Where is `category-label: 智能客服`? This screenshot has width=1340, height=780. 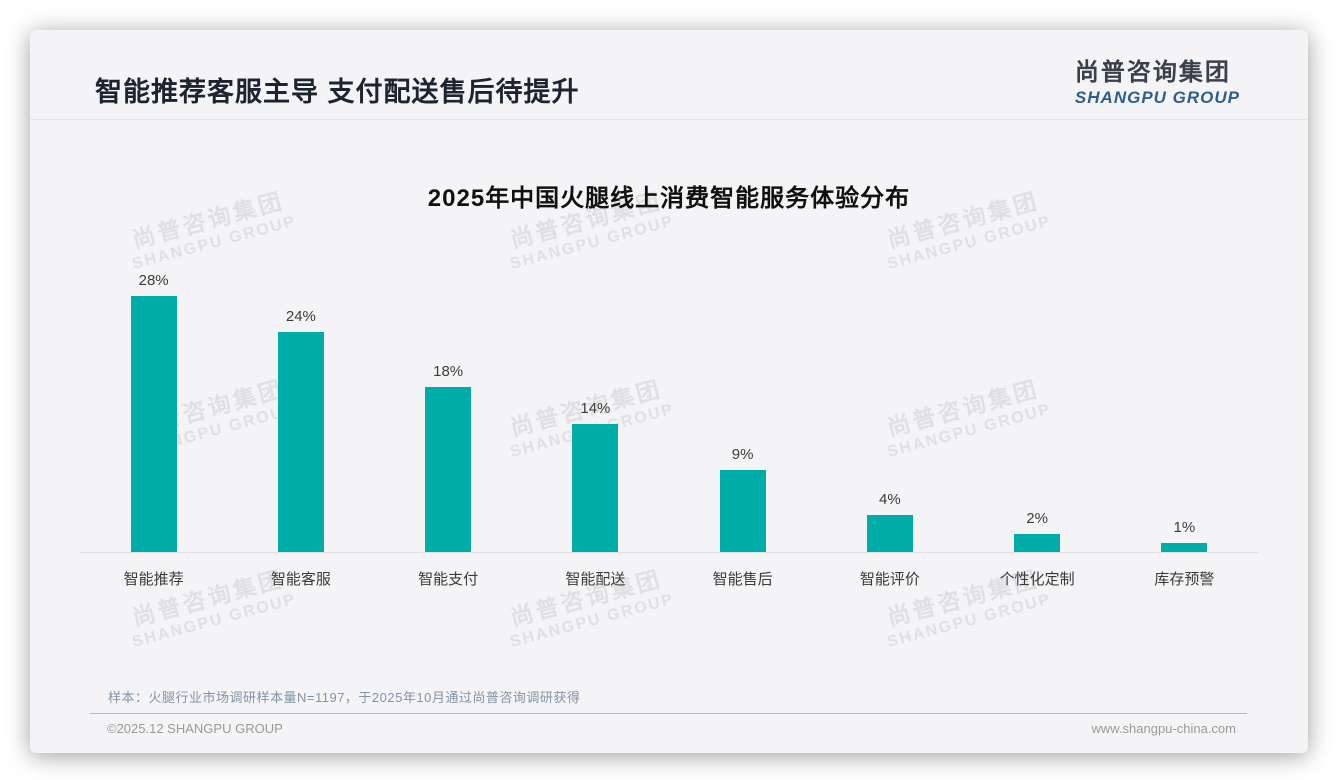
category-label: 智能客服 is located at coordinates (300, 579).